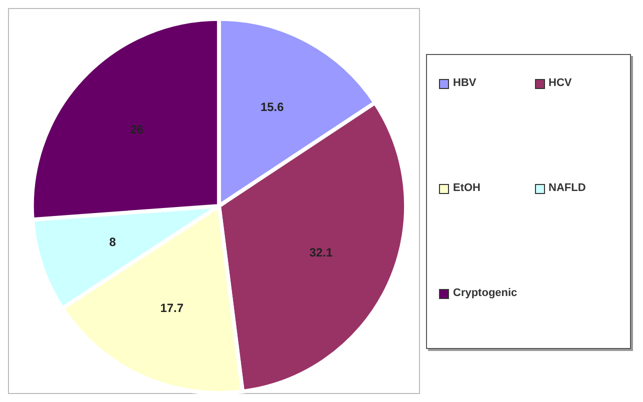 The width and height of the screenshot is (643, 402). What do you see at coordinates (321, 253) in the screenshot?
I see `data-label: 32.1` at bounding box center [321, 253].